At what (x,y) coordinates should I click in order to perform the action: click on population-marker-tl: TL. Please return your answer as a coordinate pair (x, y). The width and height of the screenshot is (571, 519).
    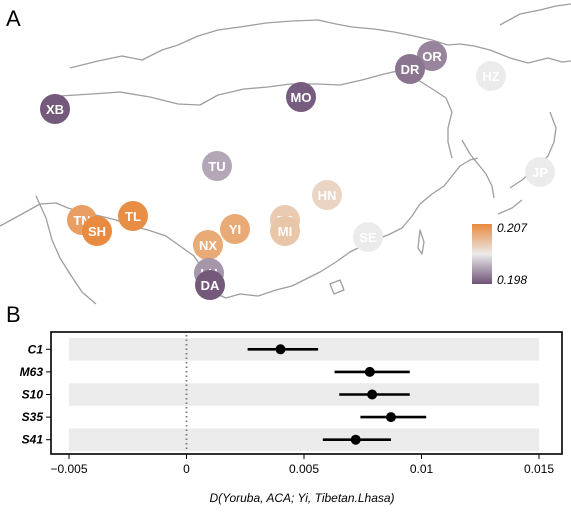
    Looking at the image, I should click on (133, 216).